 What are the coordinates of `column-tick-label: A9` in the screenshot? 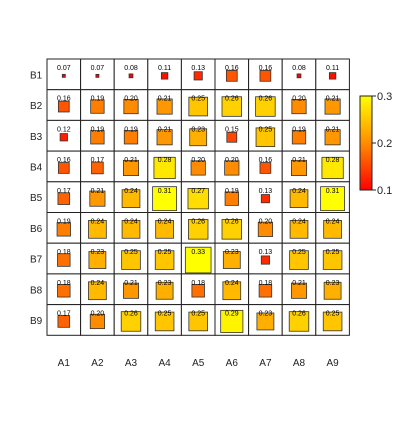 It's located at (332, 363).